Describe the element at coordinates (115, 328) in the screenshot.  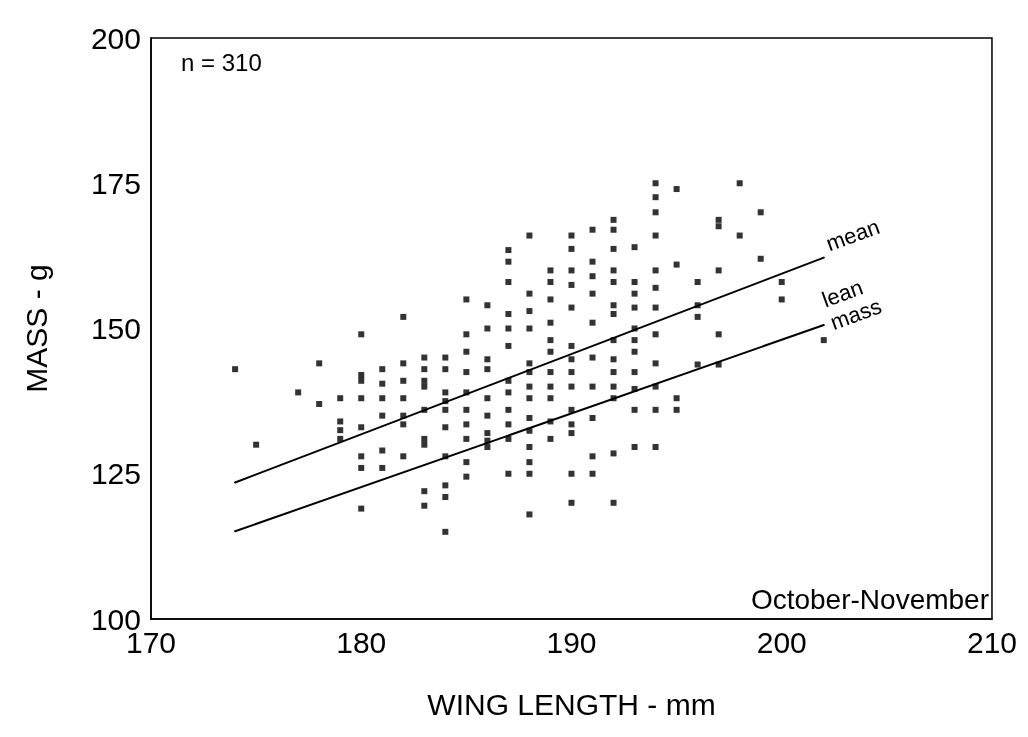
I see `y-tick-label: 150` at that location.